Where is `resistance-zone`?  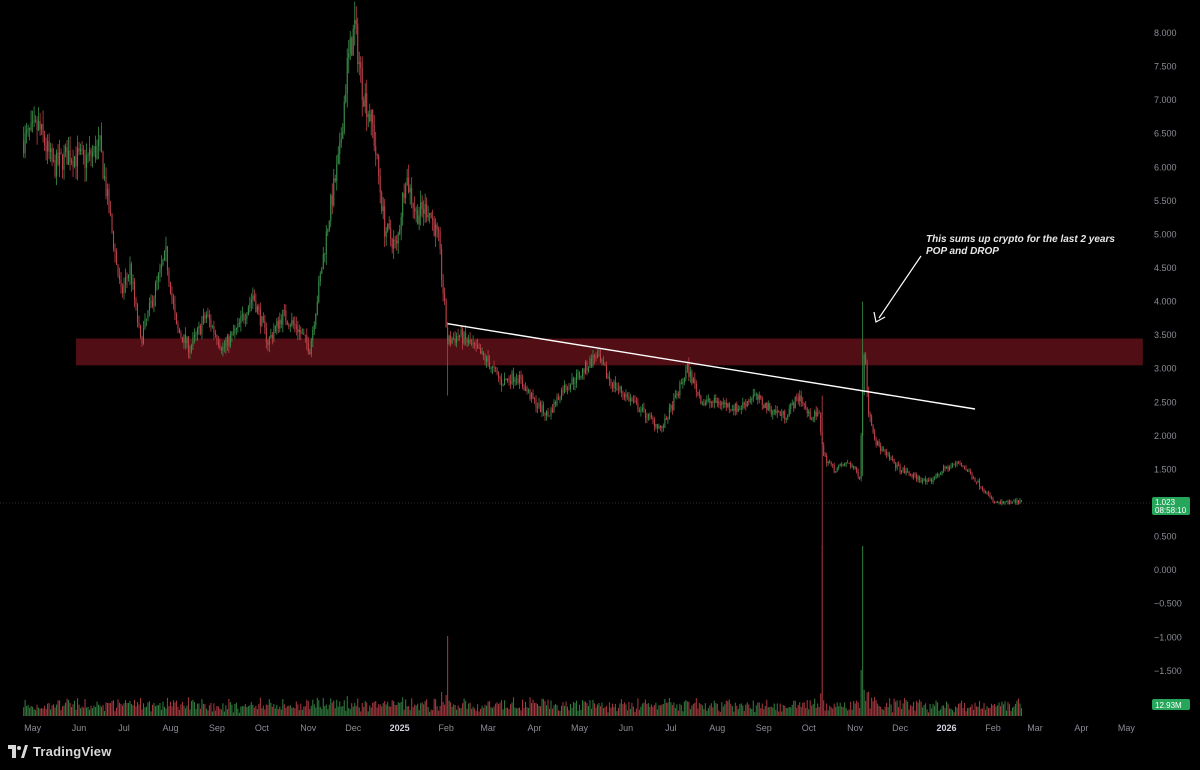 resistance-zone is located at coordinates (609, 352).